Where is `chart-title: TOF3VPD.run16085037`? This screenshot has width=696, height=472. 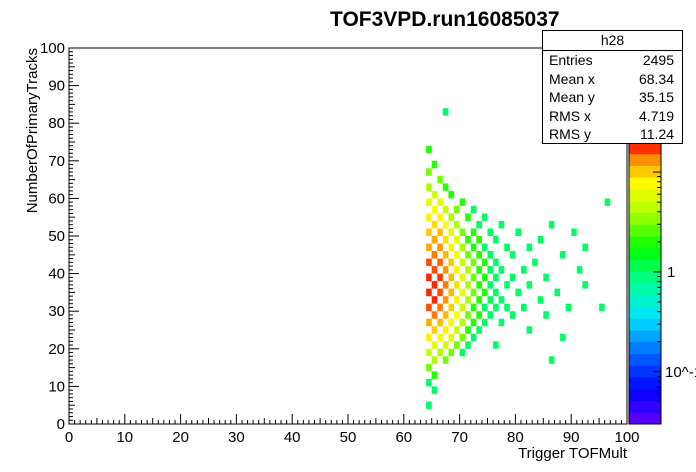
chart-title: TOF3VPD.run16085037 is located at coordinates (445, 19).